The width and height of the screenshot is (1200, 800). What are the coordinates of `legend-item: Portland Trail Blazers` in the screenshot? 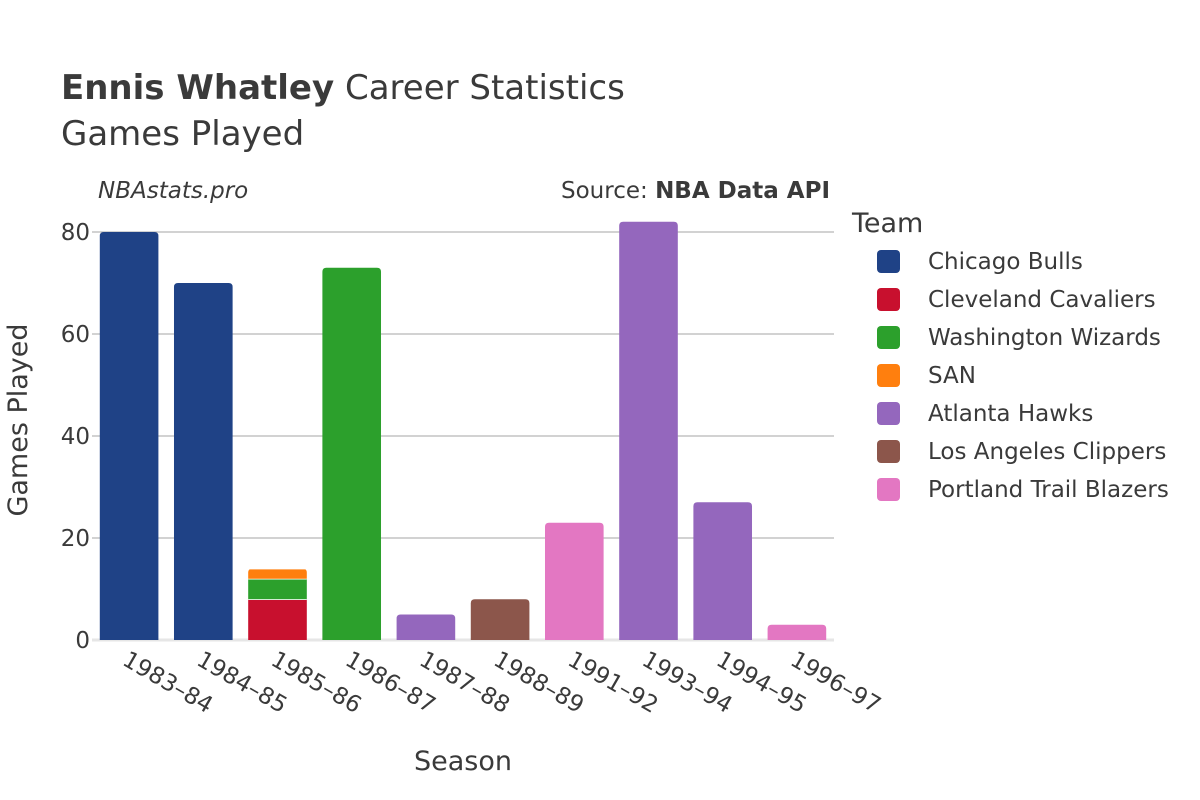 It's located at (1010, 492).